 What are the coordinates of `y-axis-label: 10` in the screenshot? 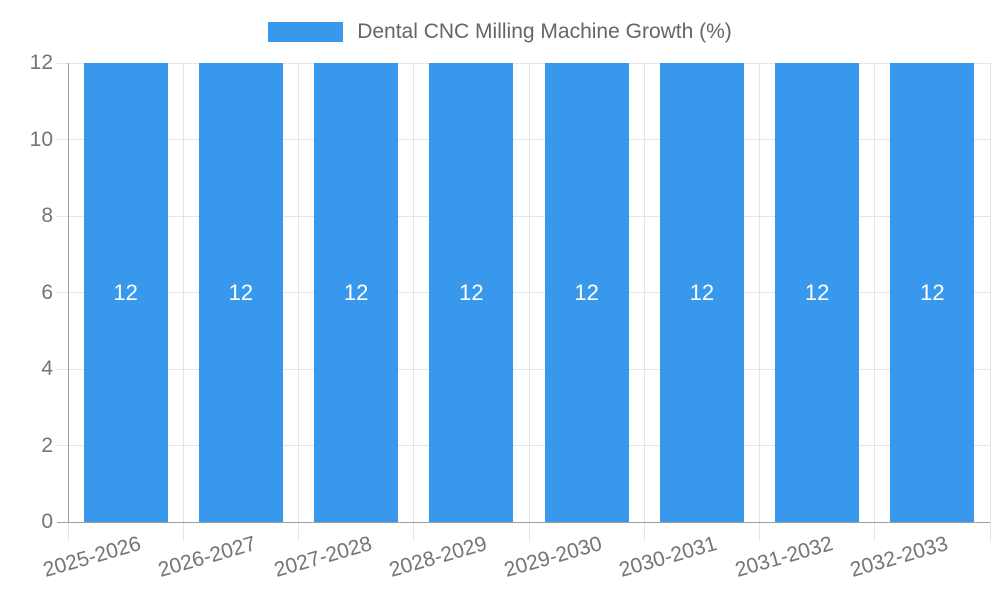 It's located at (41, 139).